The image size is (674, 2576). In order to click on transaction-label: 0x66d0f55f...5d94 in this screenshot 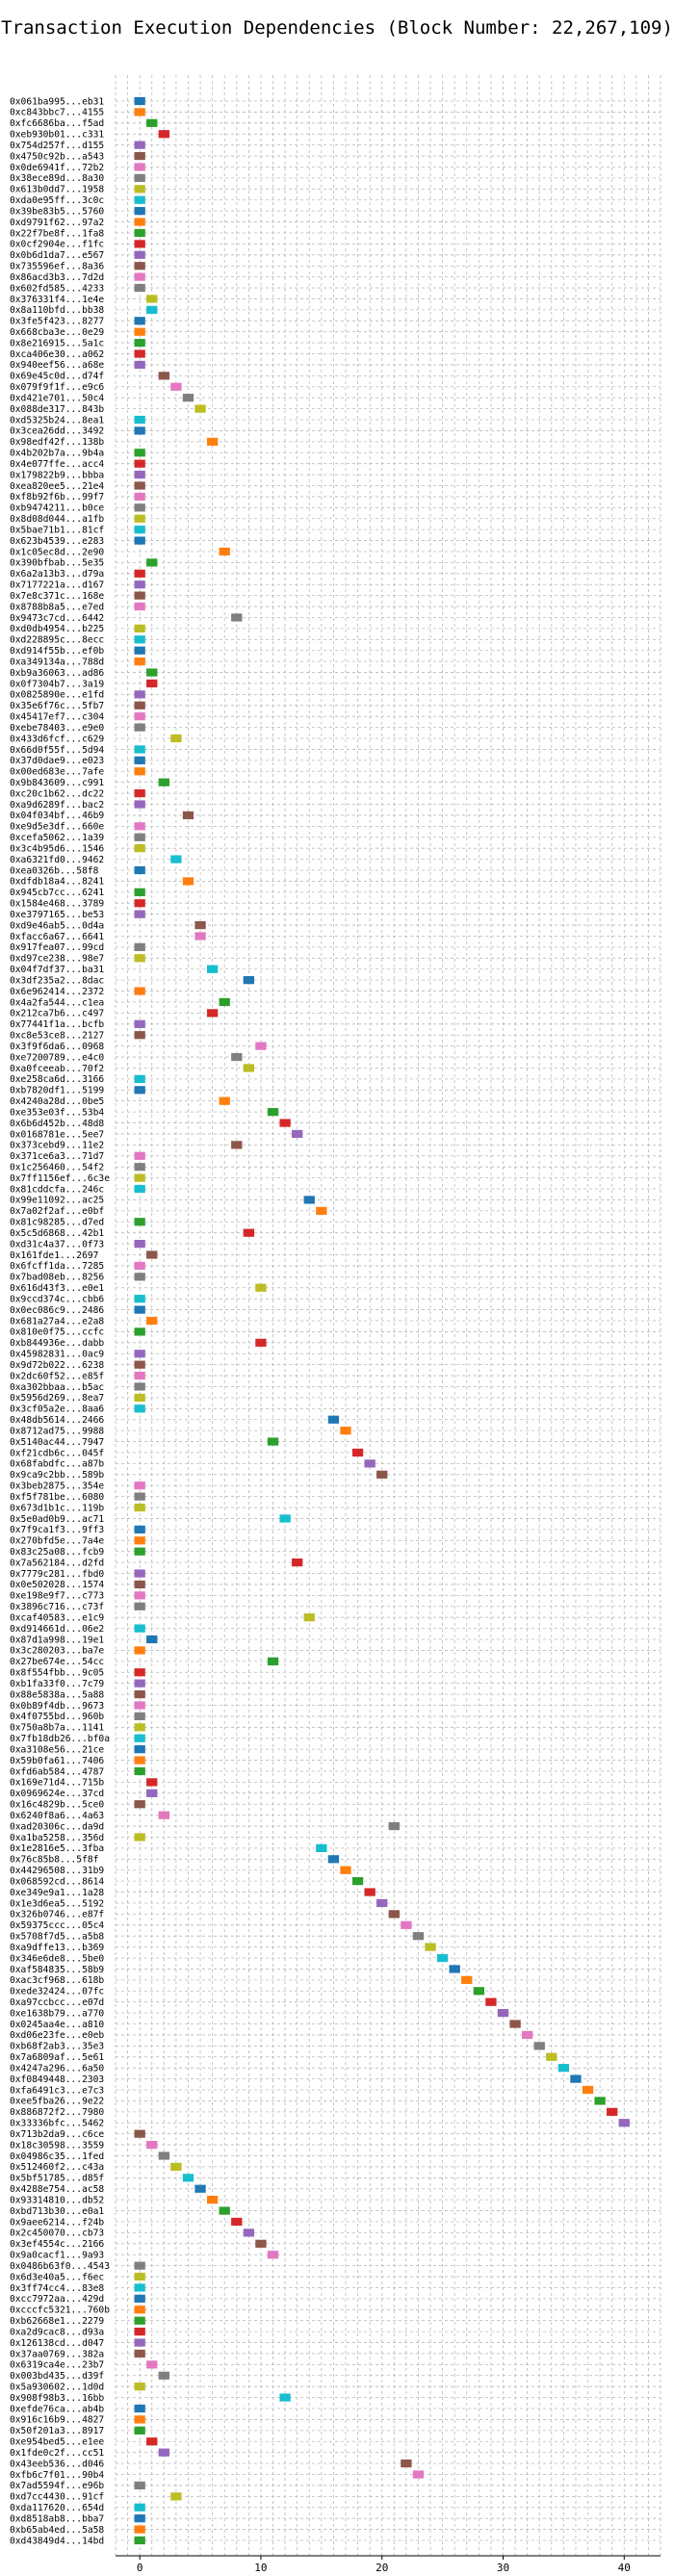, I will do `click(57, 751)`.